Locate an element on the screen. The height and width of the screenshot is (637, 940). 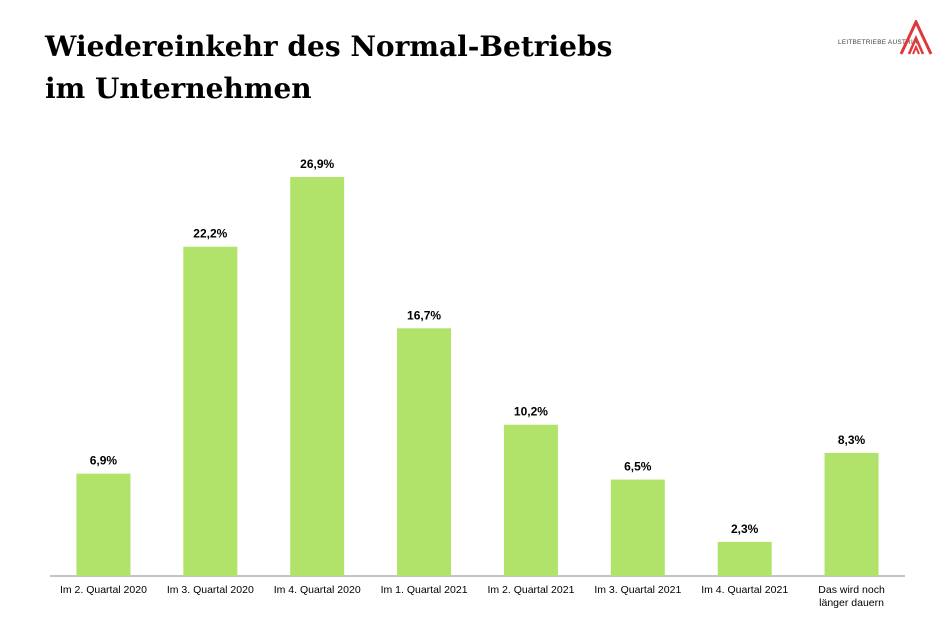
leitbetriebe-austria-logo: LEITBETRIEBE AUSTRIA is located at coordinates (886, 38).